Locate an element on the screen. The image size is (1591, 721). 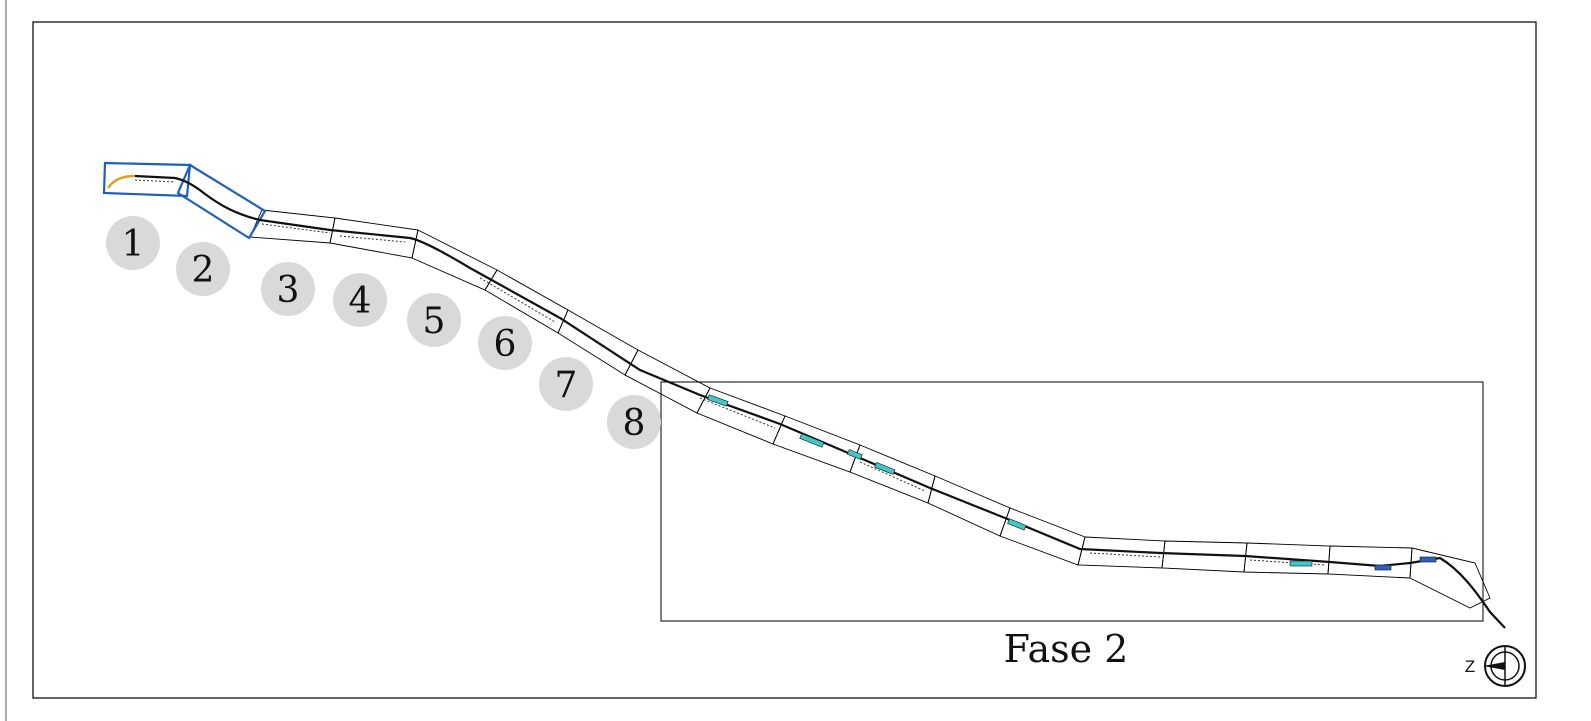
sheet-marker-3: 3 is located at coordinates (288, 289).